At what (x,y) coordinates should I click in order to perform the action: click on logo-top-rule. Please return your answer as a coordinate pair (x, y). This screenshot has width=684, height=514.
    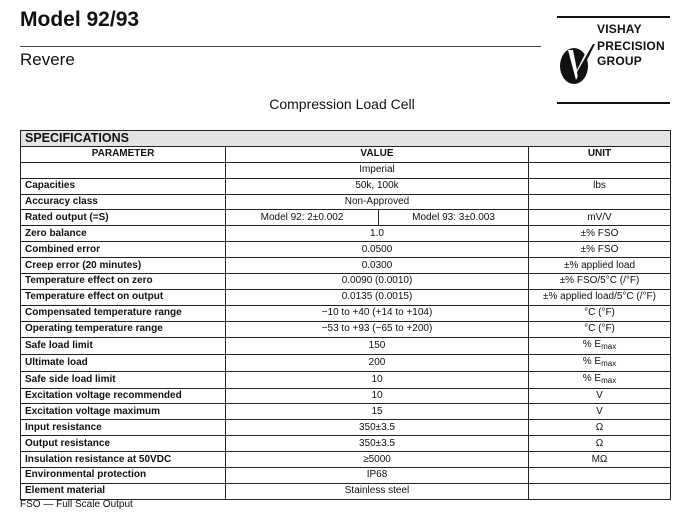
    Looking at the image, I should click on (613, 17).